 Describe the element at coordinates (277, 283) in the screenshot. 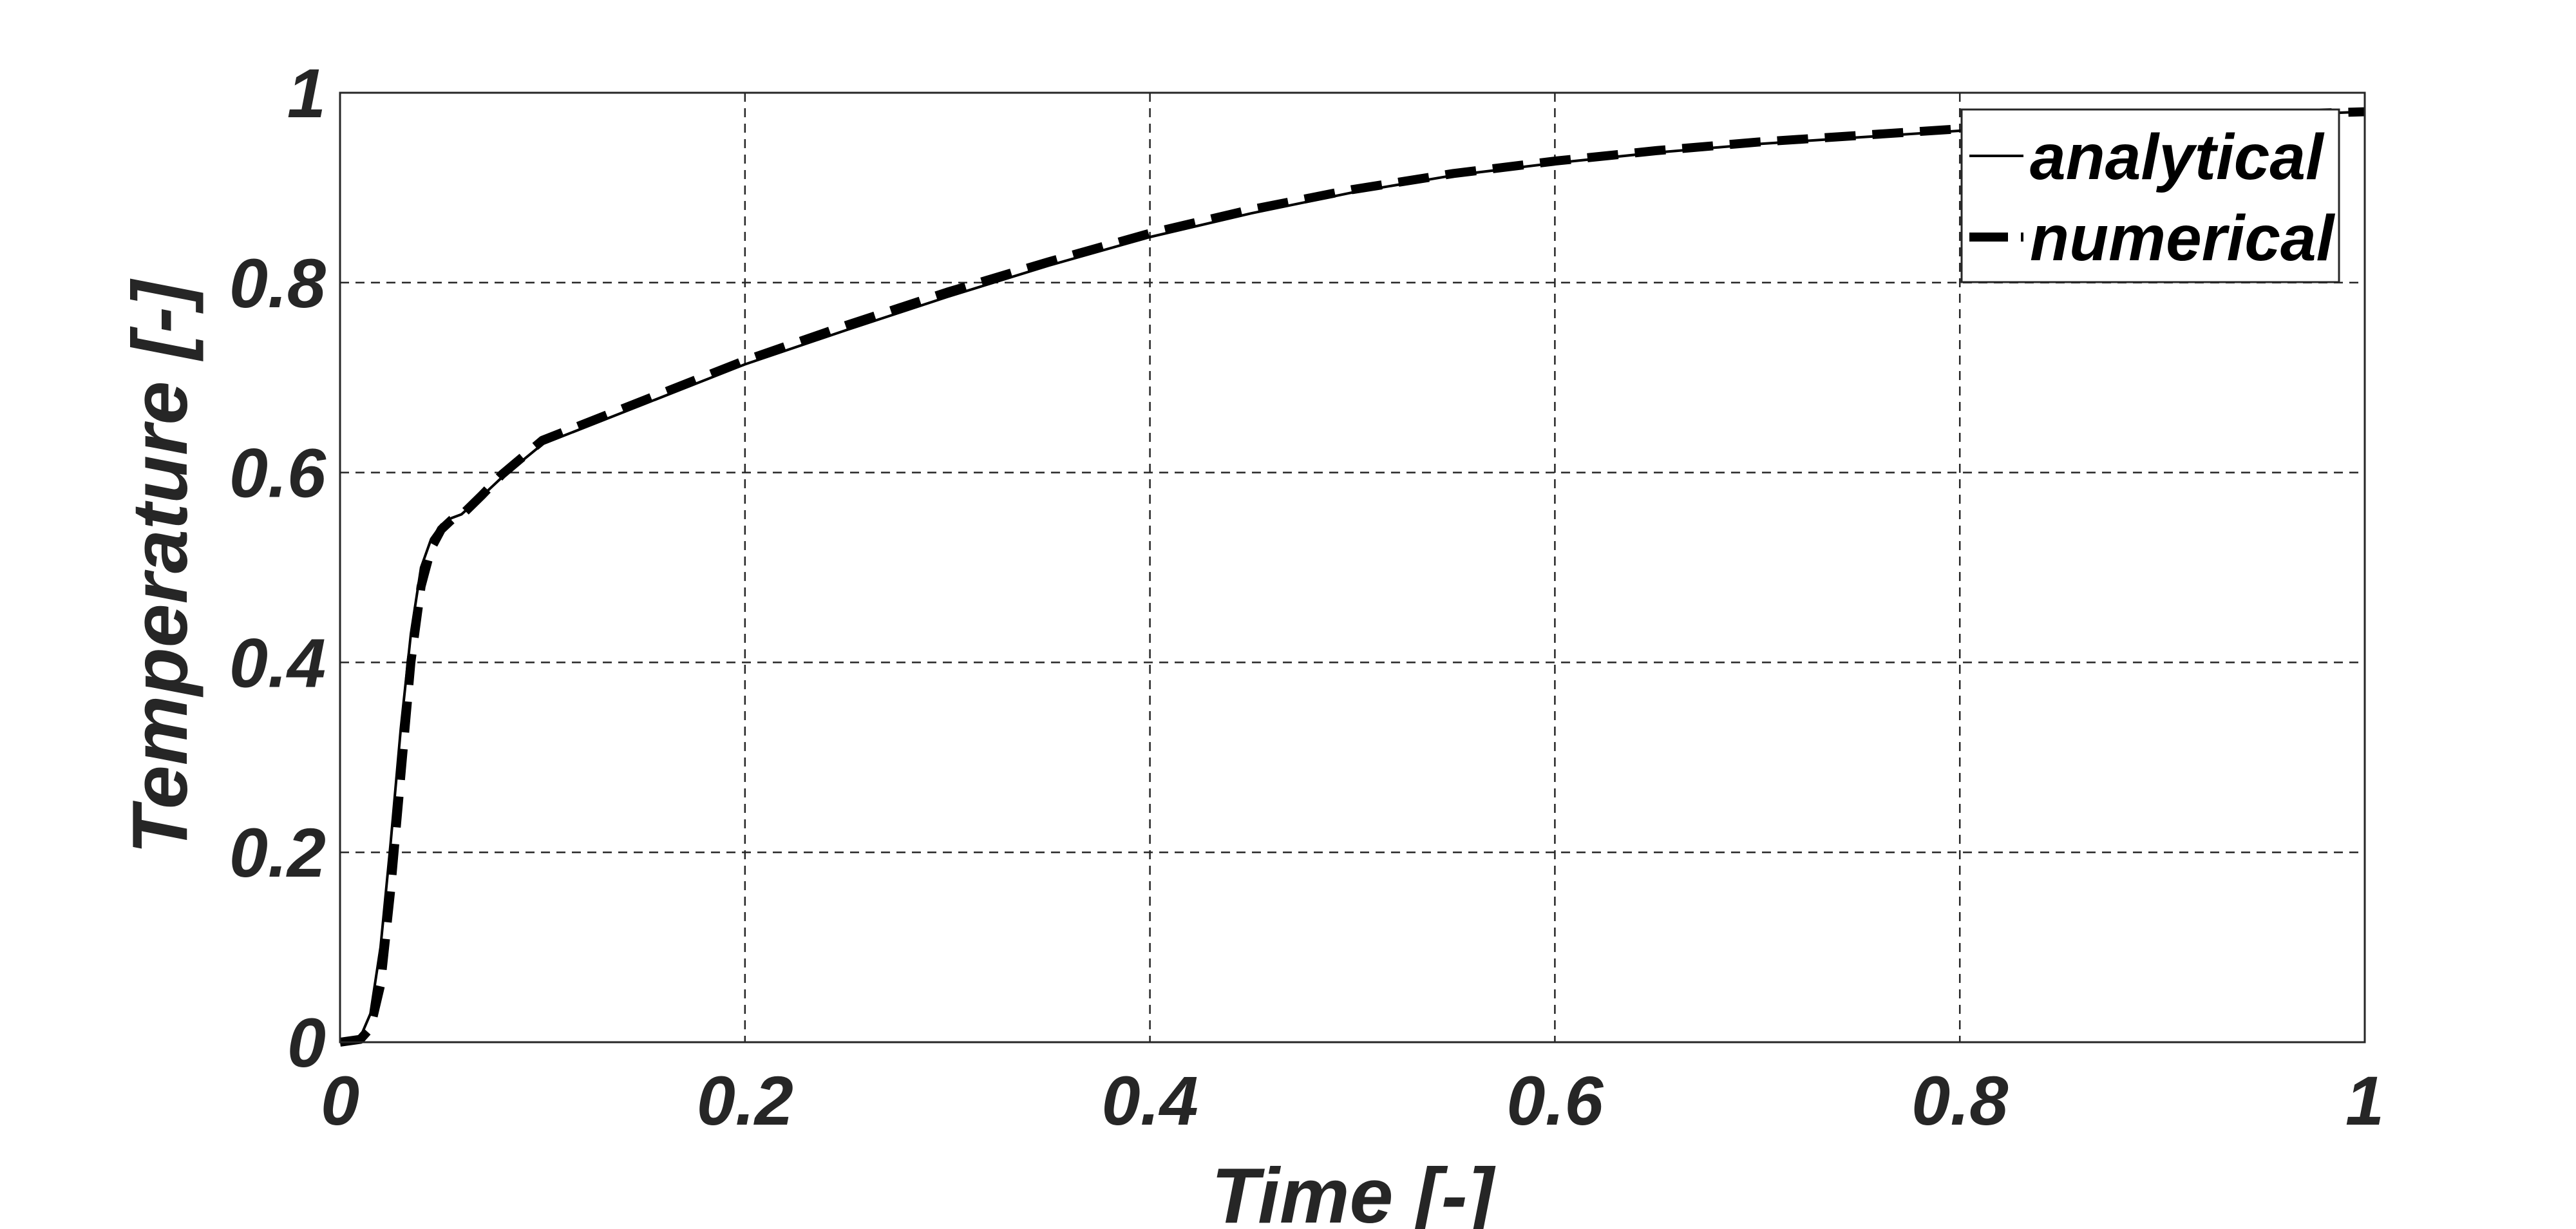

I see `y-tick-label: 0.8` at that location.